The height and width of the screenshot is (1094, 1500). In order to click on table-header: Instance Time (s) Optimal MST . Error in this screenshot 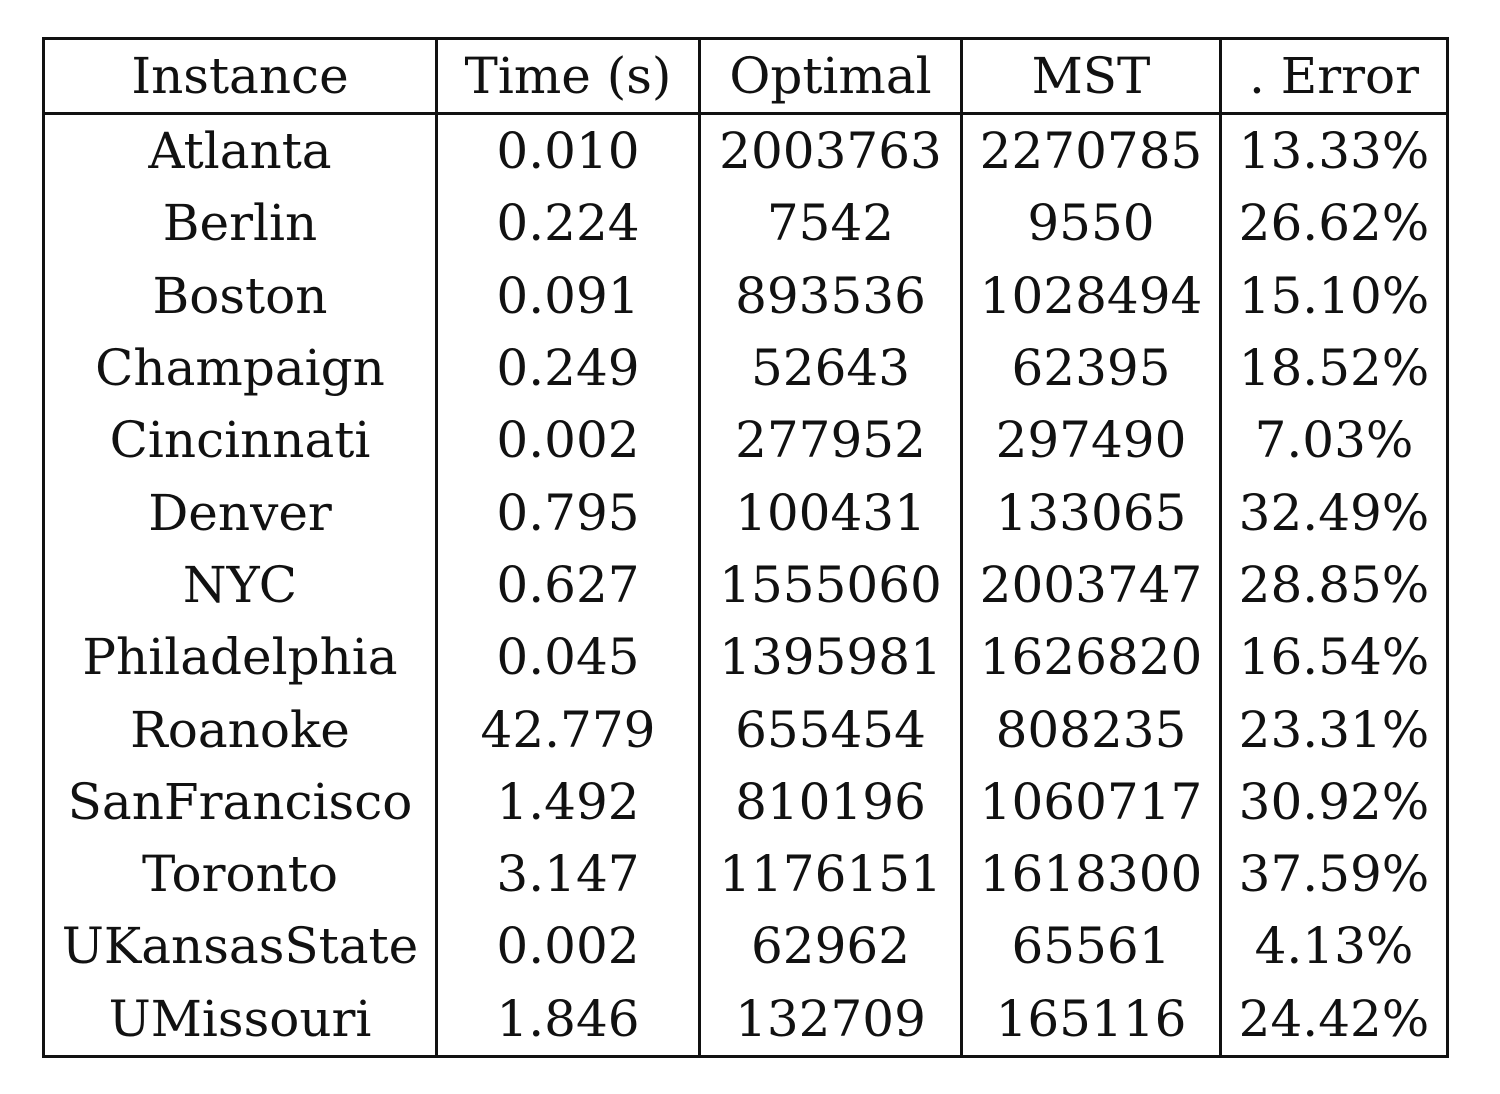, I will do `click(745, 76)`.